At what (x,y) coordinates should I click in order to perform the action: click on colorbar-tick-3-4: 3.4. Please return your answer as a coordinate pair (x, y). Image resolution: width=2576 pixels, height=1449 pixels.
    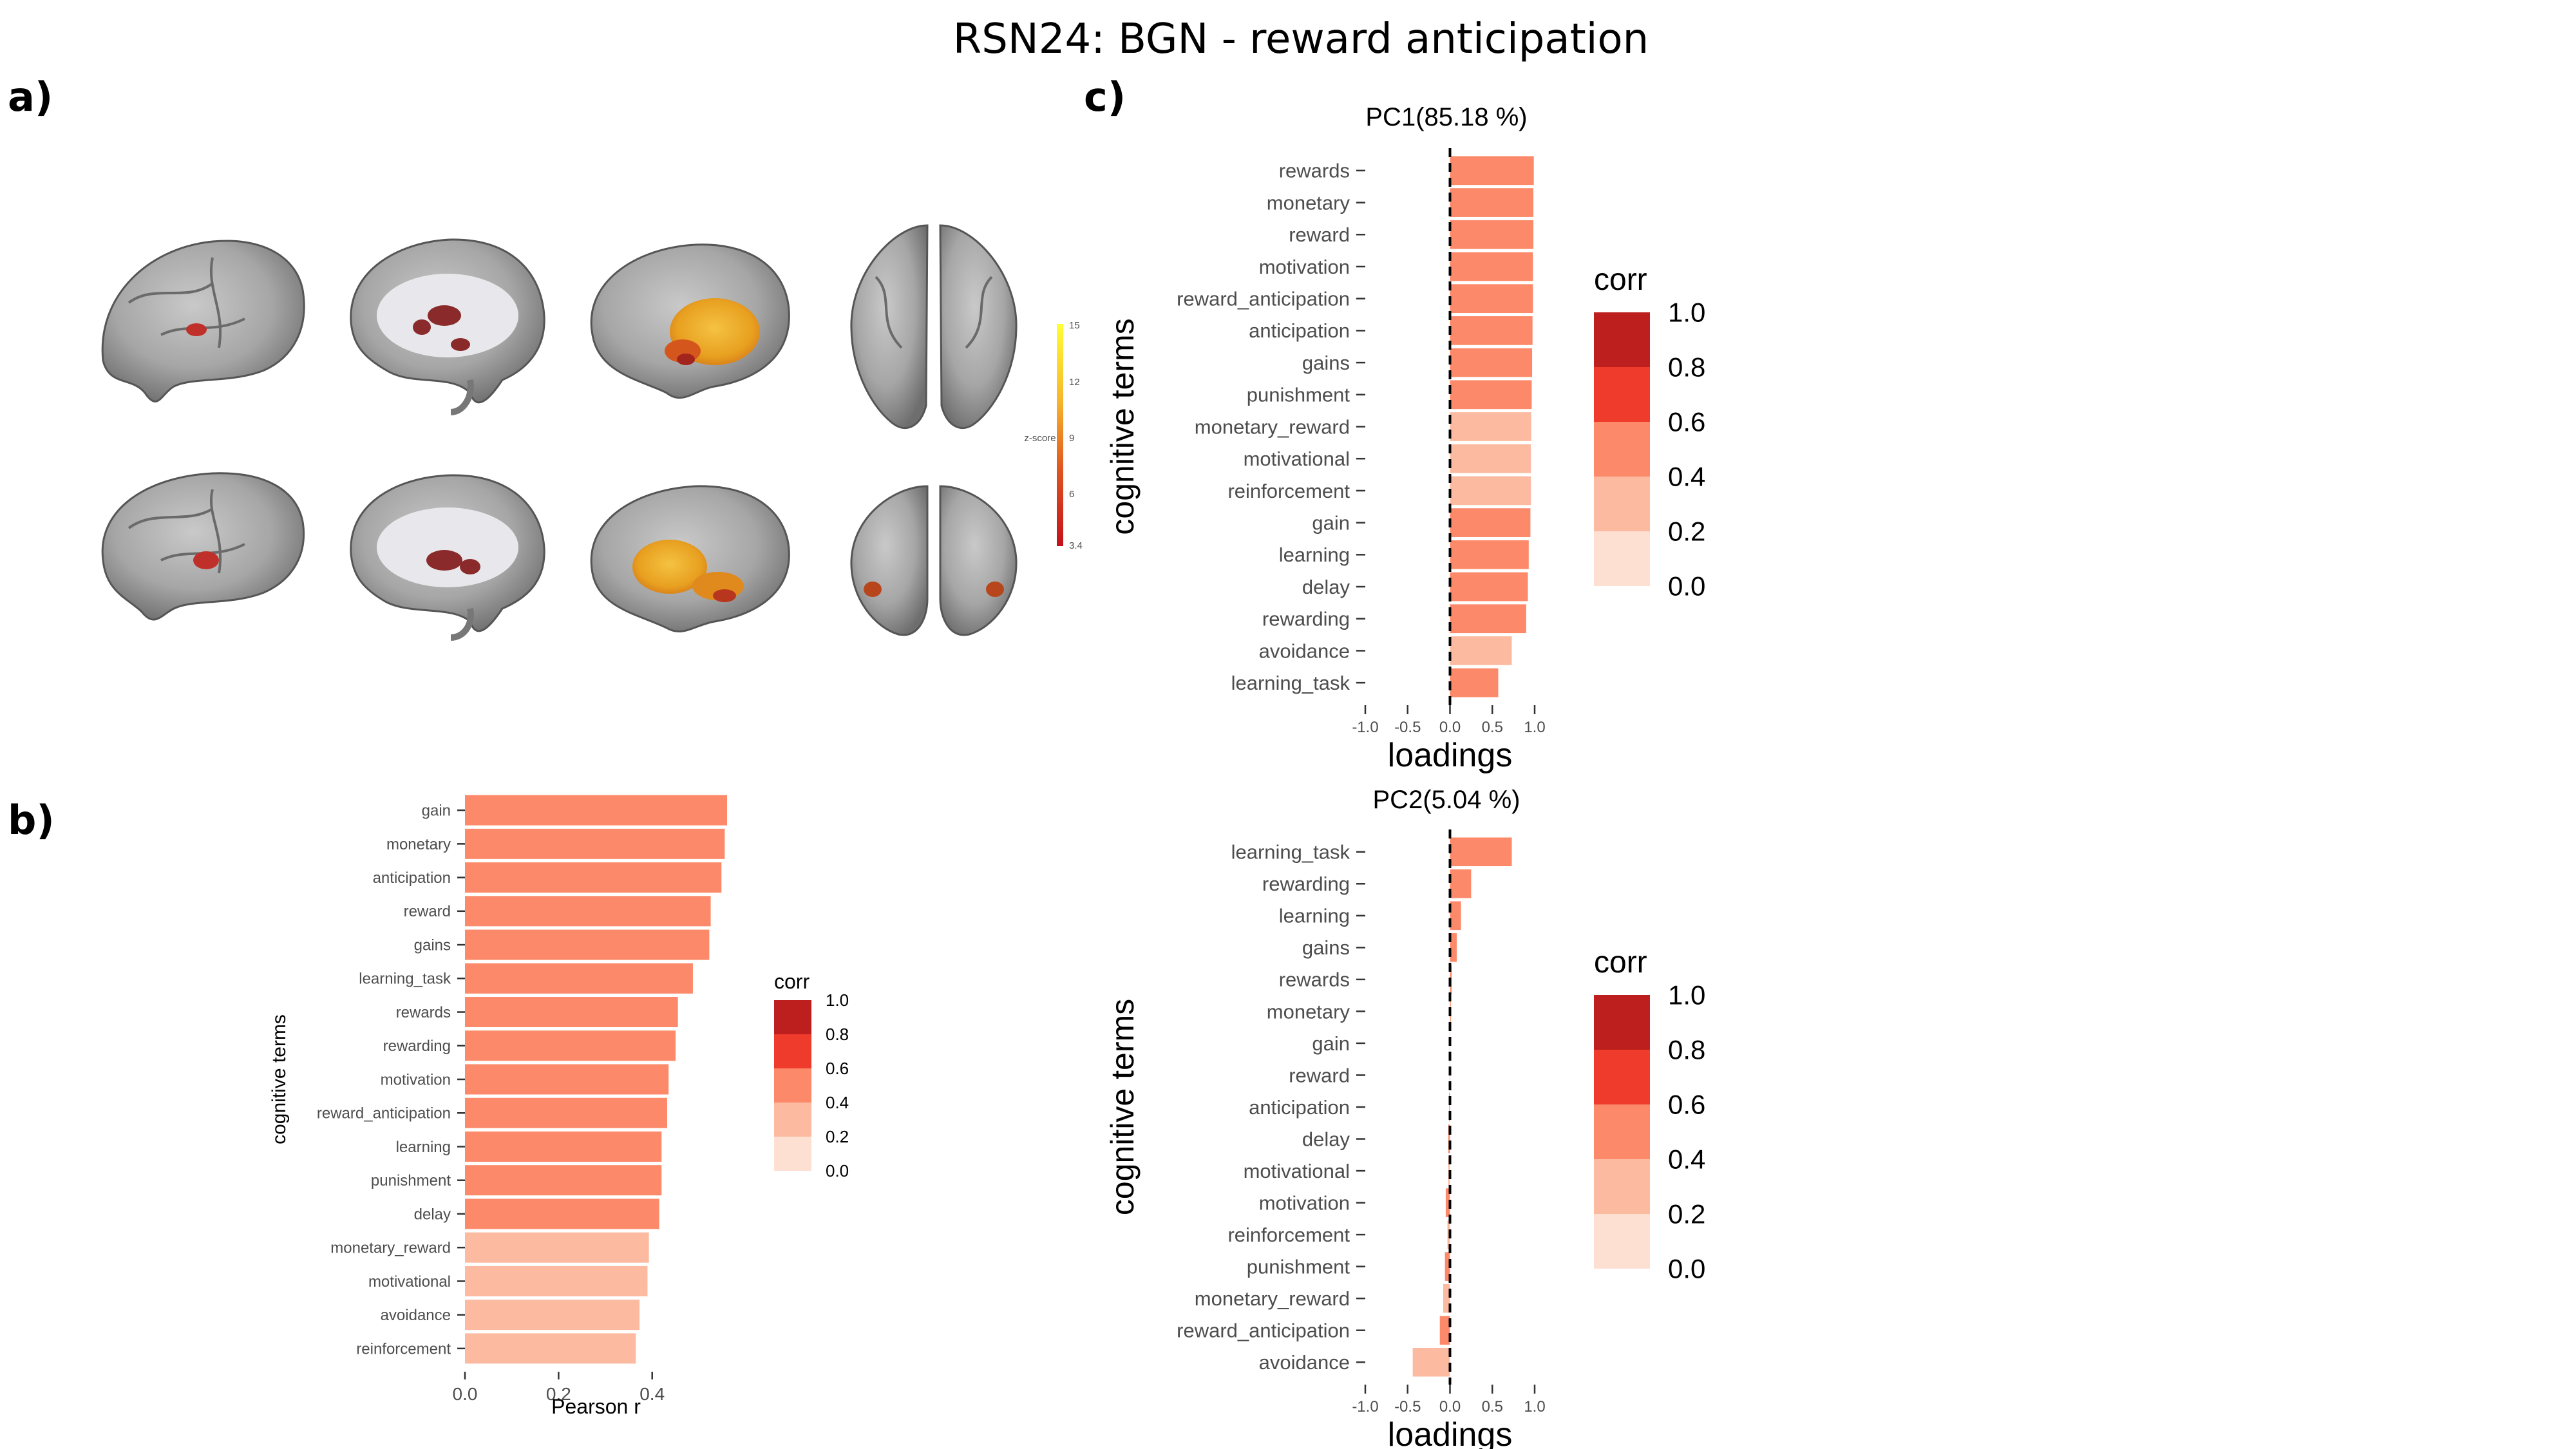
    Looking at the image, I should click on (1076, 545).